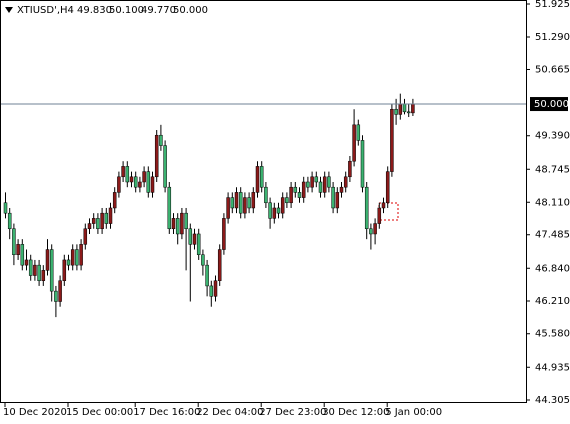 The width and height of the screenshot is (570, 424). Describe the element at coordinates (552, 301) in the screenshot. I see `y-tick-label: 46.210` at that location.